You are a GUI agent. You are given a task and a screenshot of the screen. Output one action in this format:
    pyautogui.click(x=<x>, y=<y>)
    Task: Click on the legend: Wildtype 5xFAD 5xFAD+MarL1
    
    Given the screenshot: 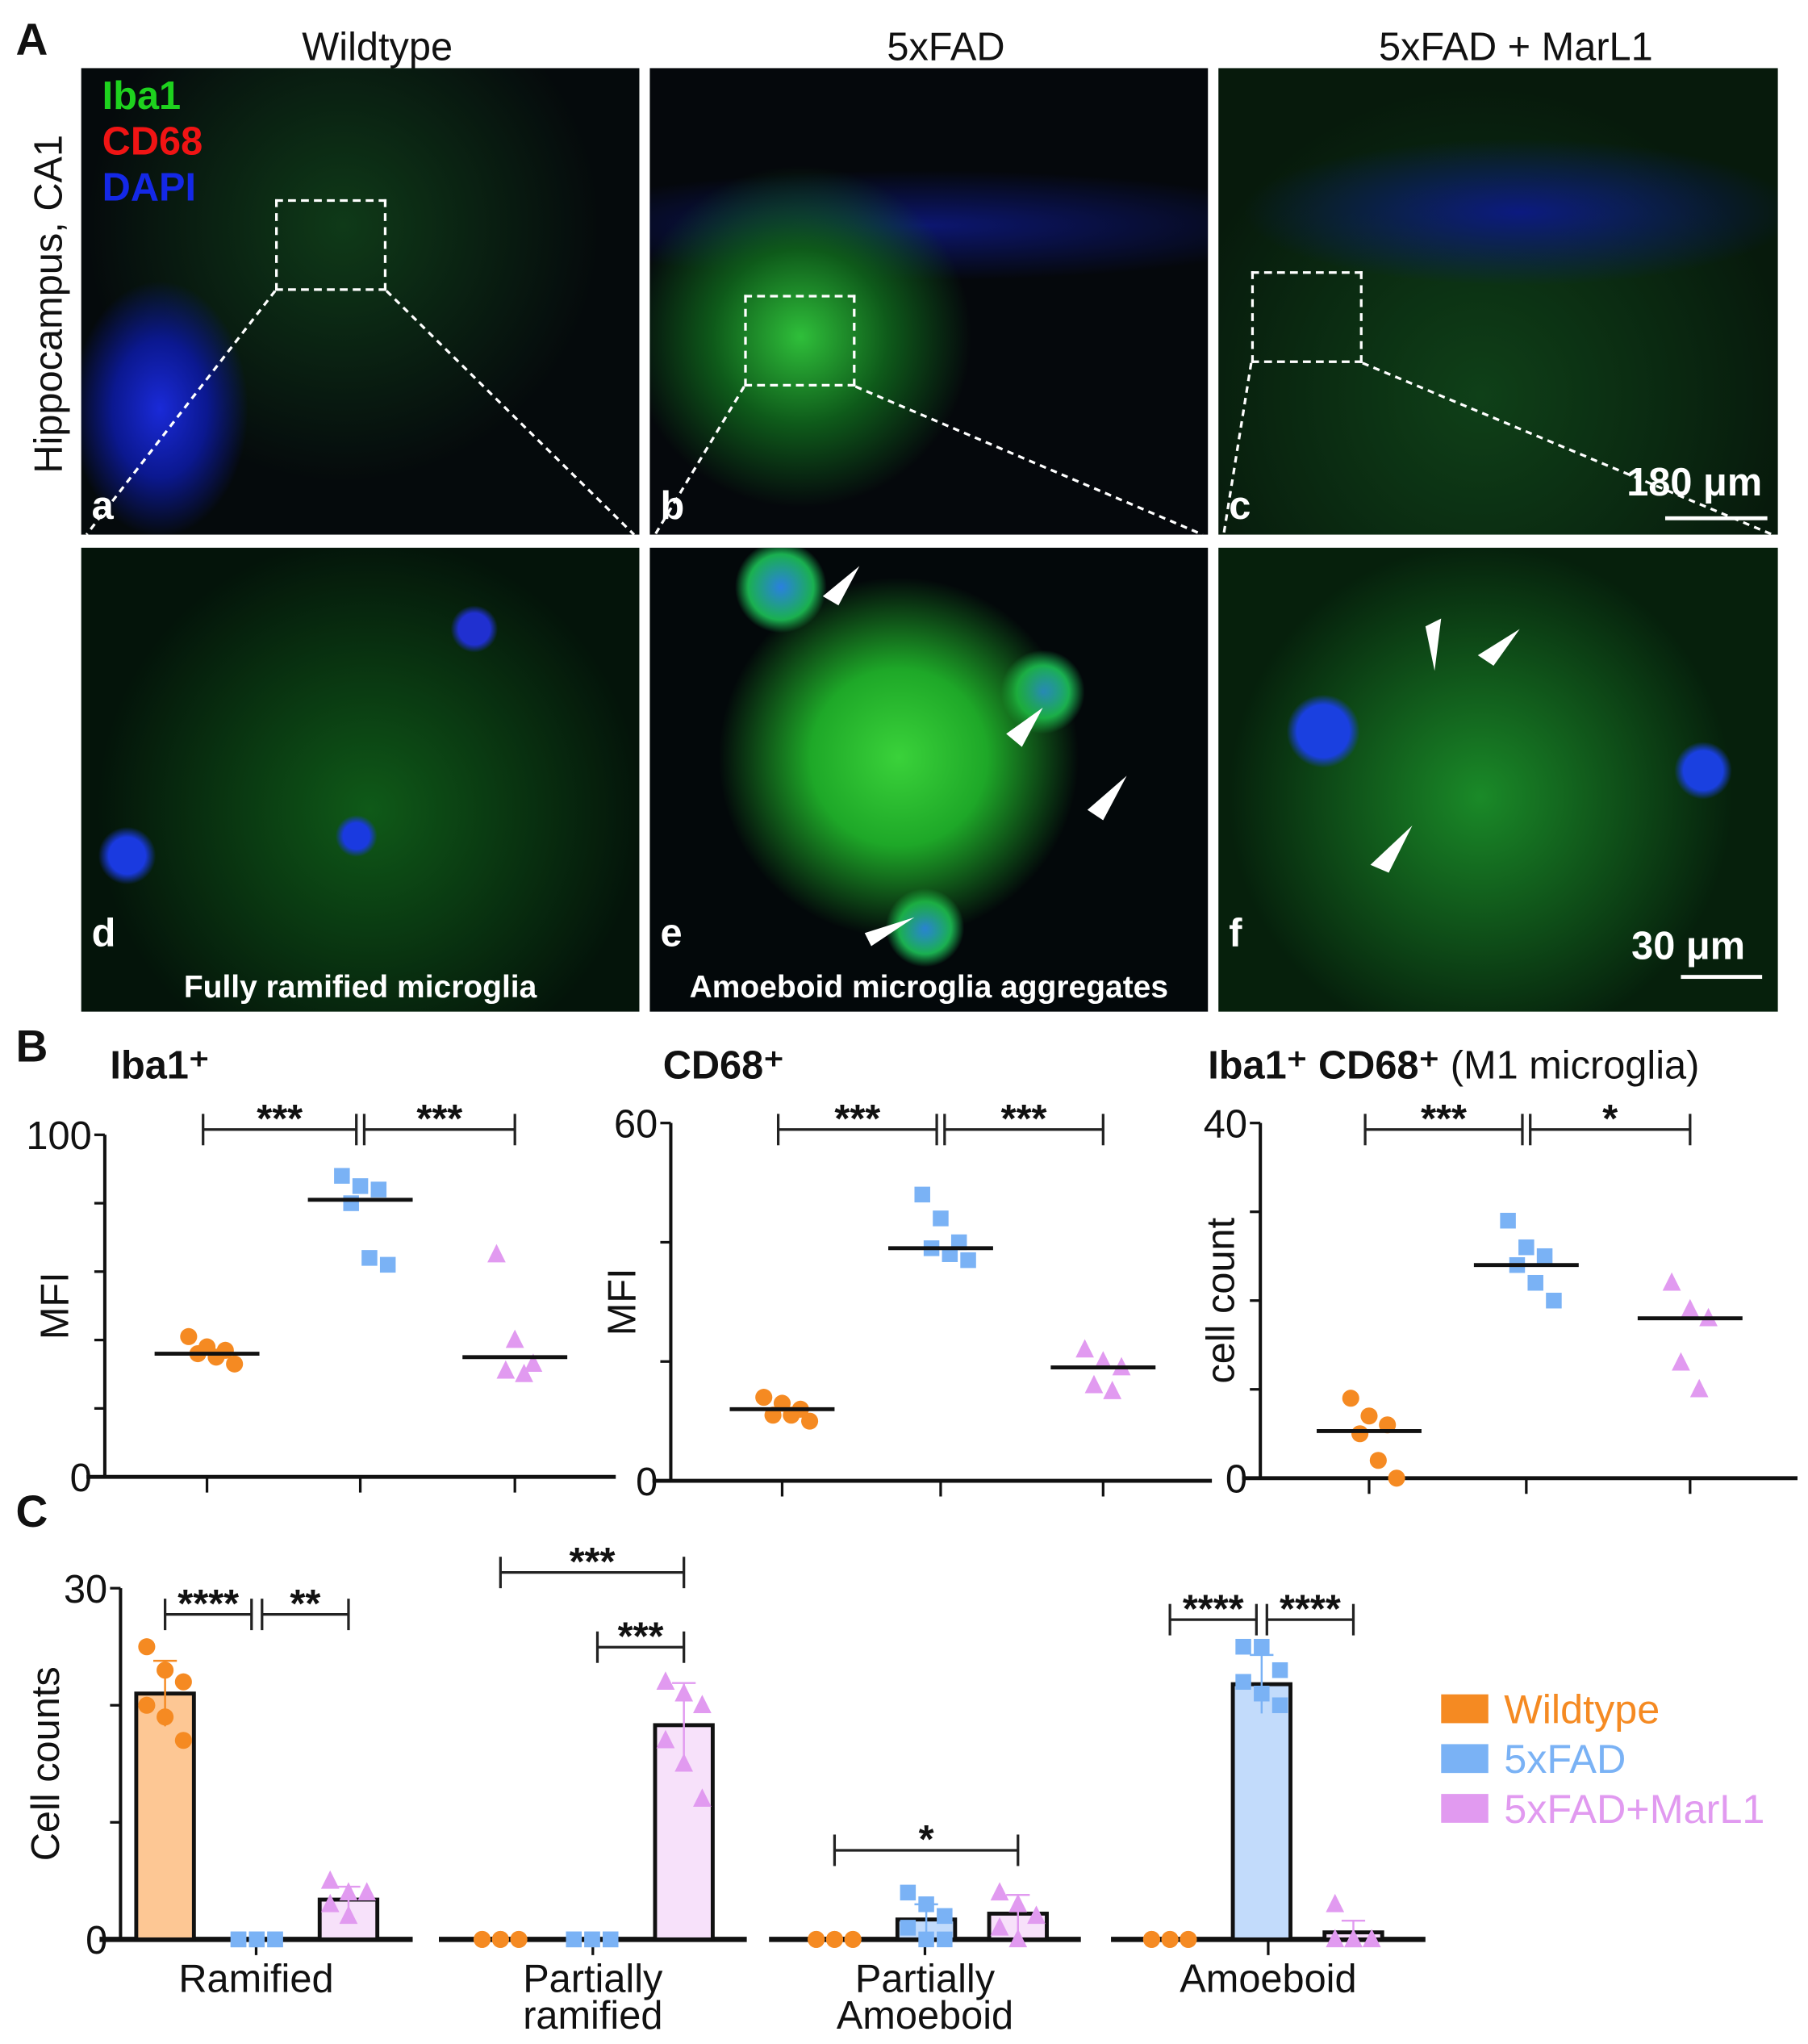 What is the action you would take?
    pyautogui.click(x=1602, y=1759)
    